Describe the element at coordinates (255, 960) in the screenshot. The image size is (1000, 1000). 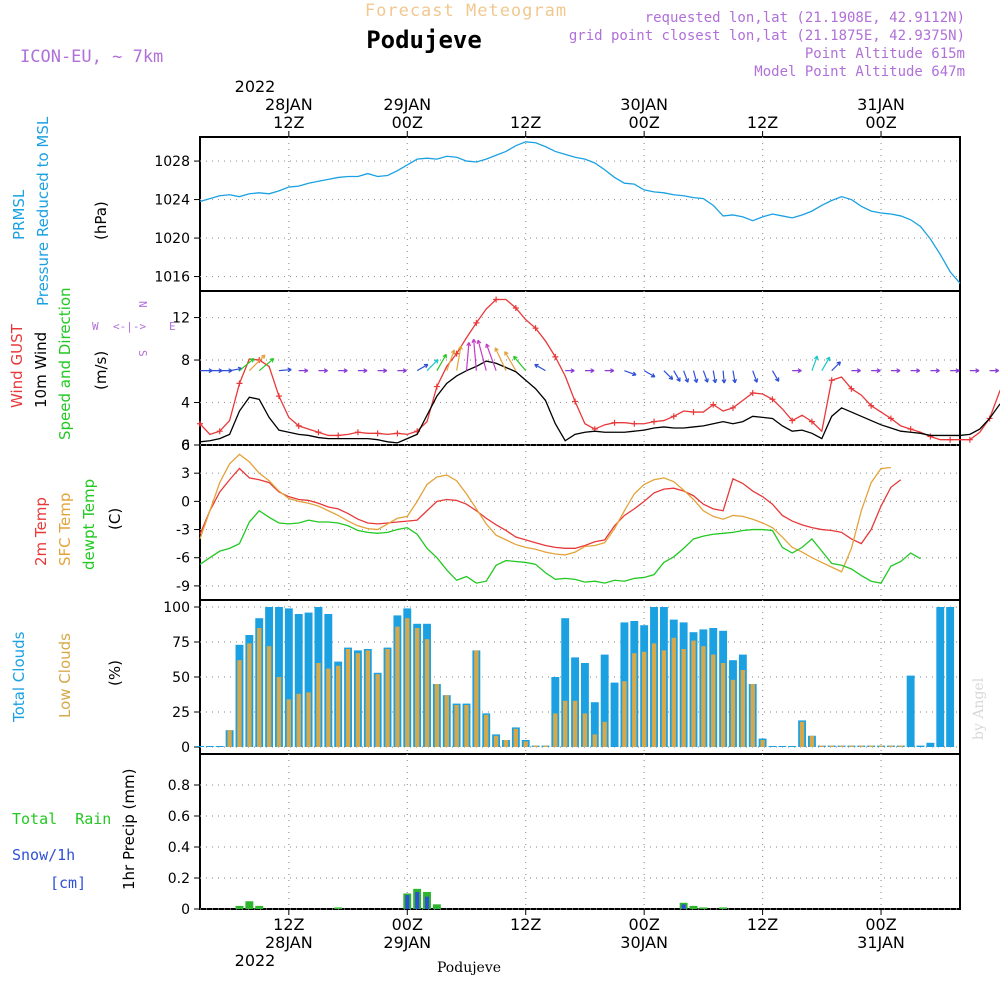
I see `year-label-bottom: 2022` at that location.